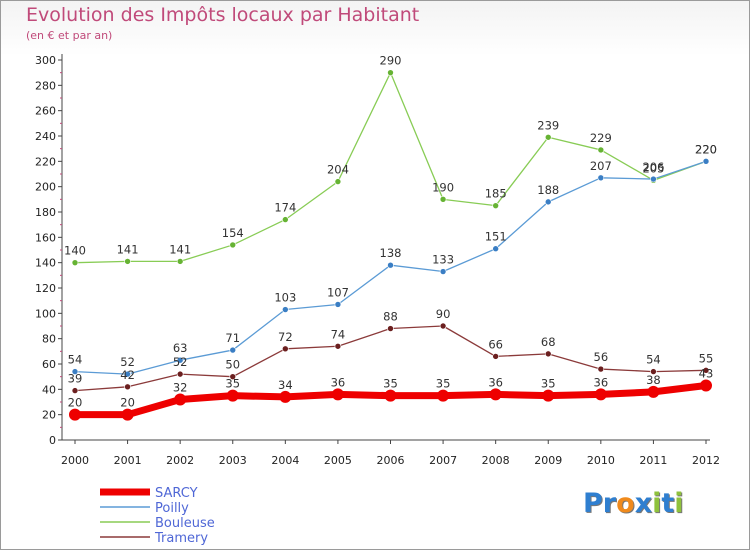 This screenshot has width=750, height=550. I want to click on data-label-poilly: 220, so click(706, 149).